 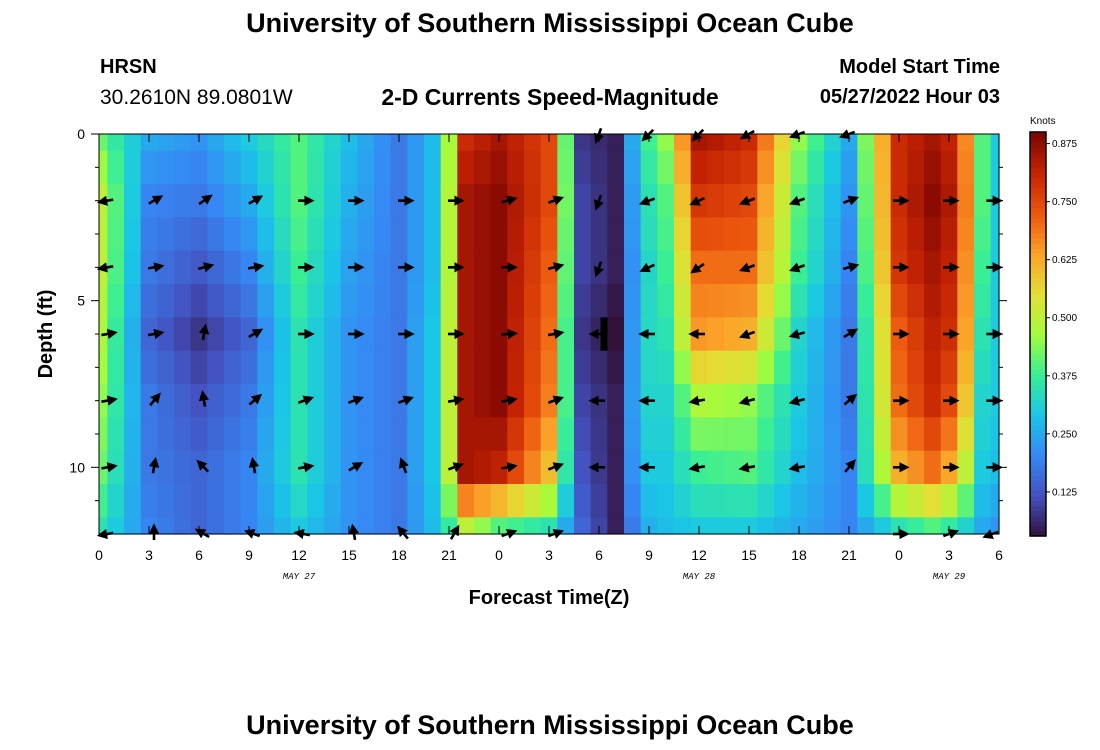 I want to click on colorbar-tick-label: 0.625, so click(x=1064, y=260).